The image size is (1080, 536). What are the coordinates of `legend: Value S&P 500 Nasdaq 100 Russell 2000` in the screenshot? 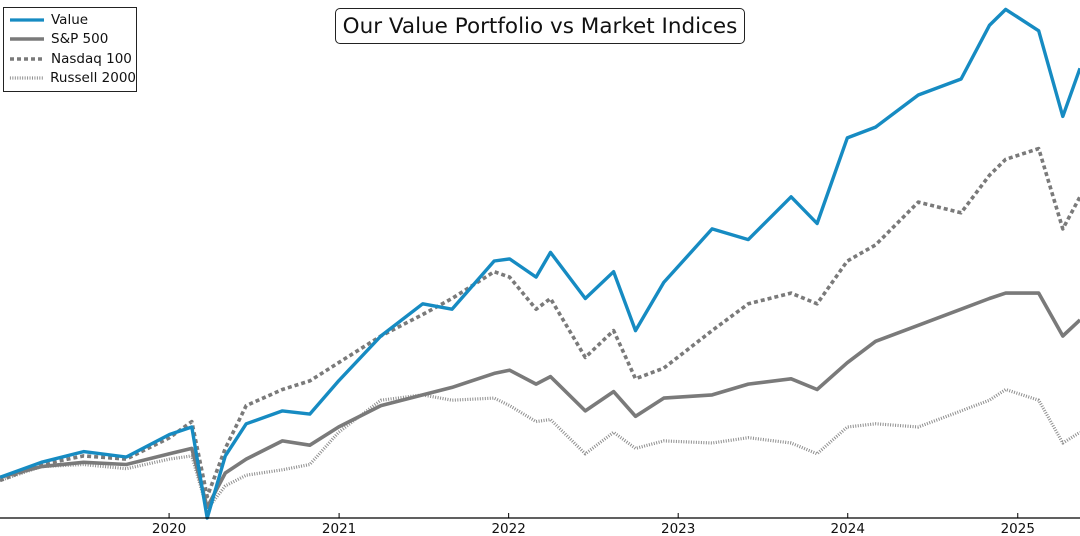 It's located at (70, 49).